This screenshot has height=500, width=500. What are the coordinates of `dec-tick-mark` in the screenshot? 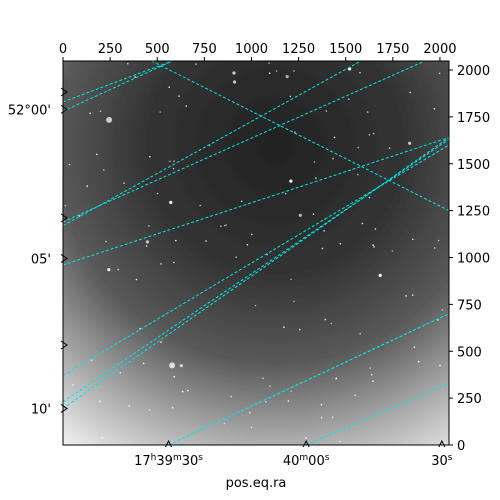 It's located at (64, 109).